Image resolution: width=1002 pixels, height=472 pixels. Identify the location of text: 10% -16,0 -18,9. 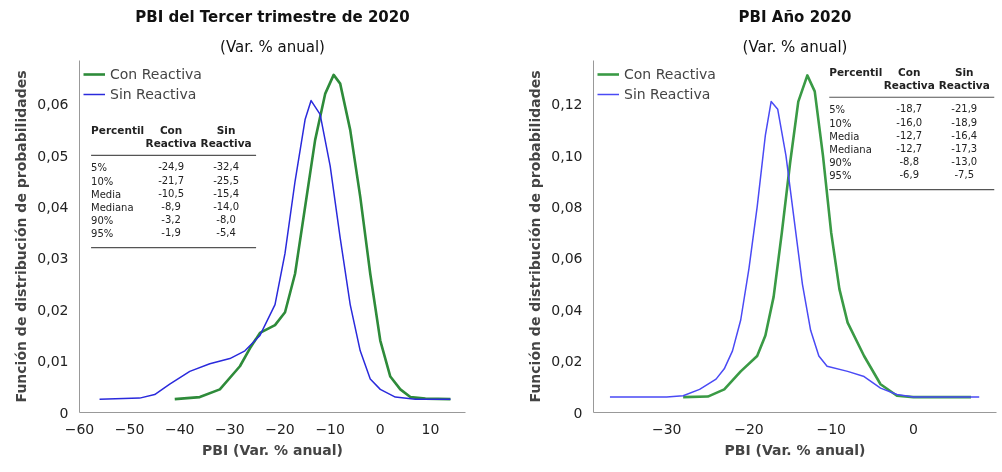
(903, 122).